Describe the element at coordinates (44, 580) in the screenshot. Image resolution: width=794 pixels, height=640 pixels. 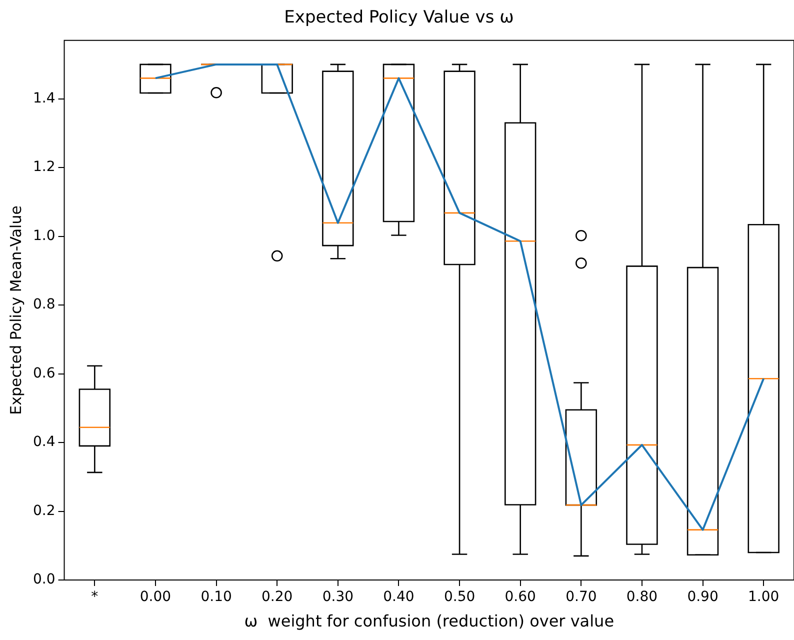
I see `y-tick-label: 0.0` at that location.